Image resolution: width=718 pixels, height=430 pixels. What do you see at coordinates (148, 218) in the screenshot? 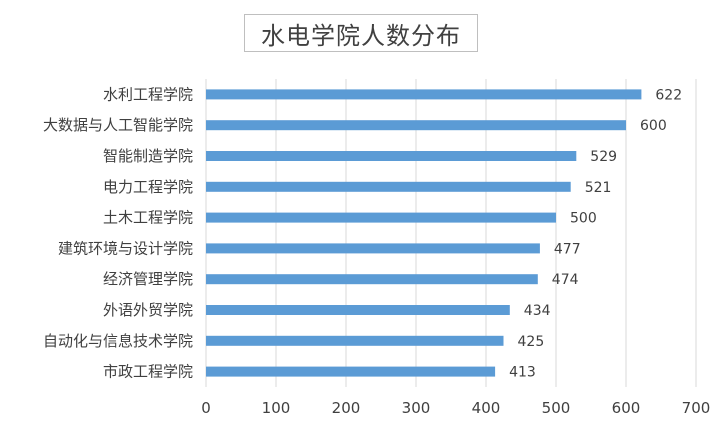
I see `category-label: 土木工程学院` at bounding box center [148, 218].